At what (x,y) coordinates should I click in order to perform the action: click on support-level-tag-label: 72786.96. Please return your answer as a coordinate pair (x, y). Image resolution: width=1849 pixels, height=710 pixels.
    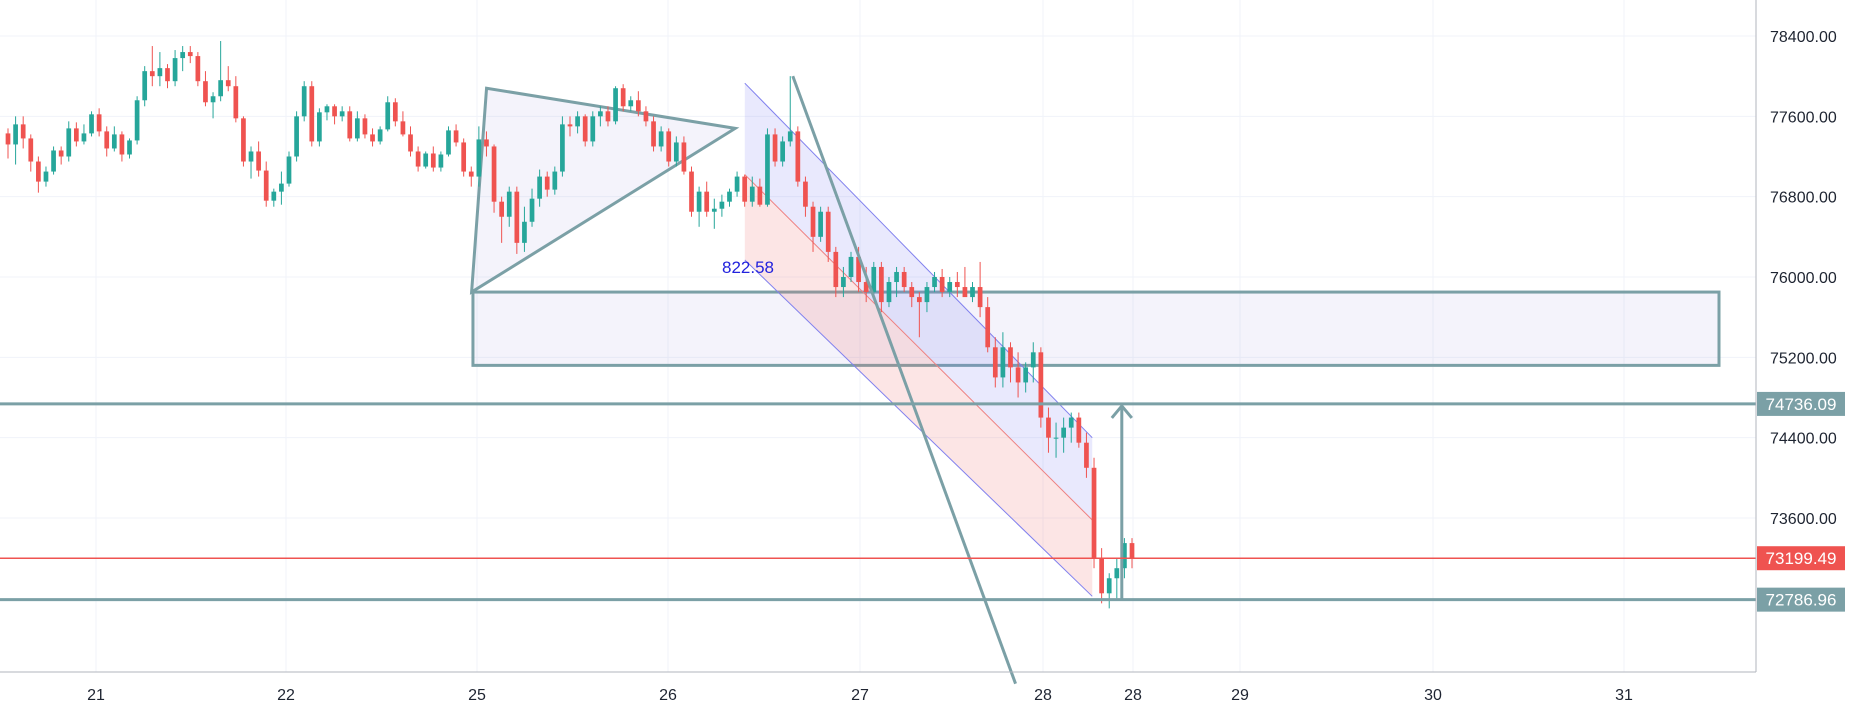
    Looking at the image, I should click on (1801, 600).